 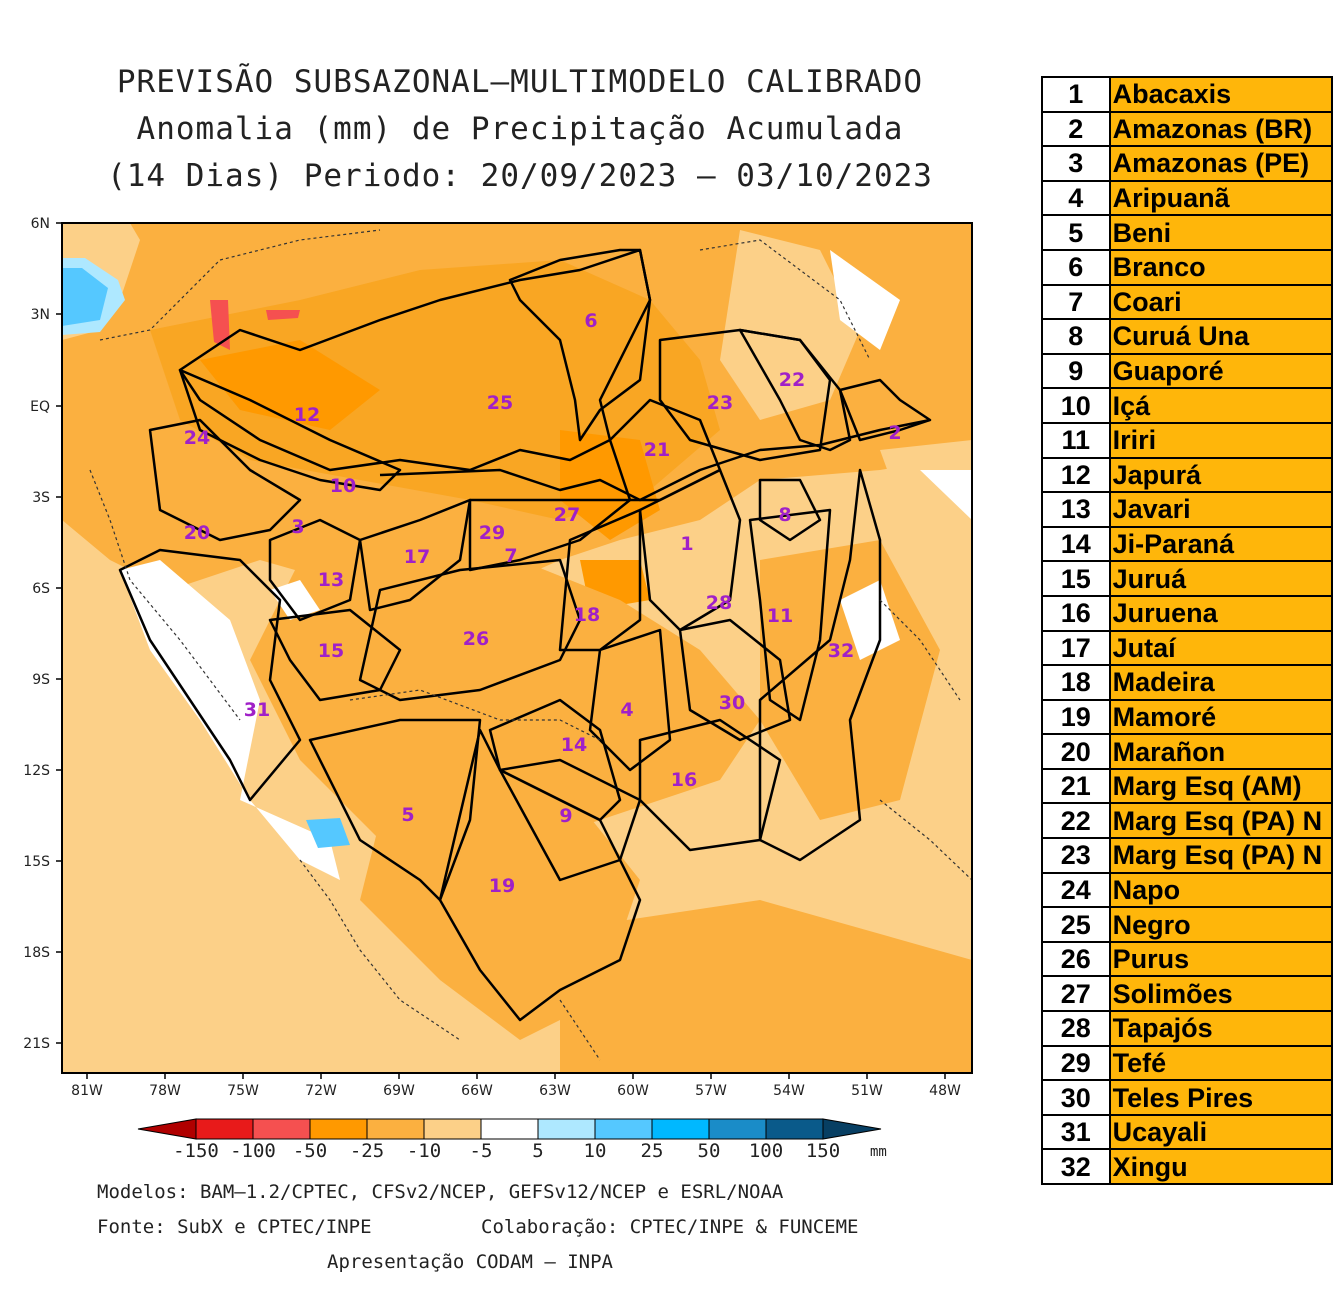 What do you see at coordinates (257, 710) in the screenshot?
I see `basin-number-label: 31` at bounding box center [257, 710].